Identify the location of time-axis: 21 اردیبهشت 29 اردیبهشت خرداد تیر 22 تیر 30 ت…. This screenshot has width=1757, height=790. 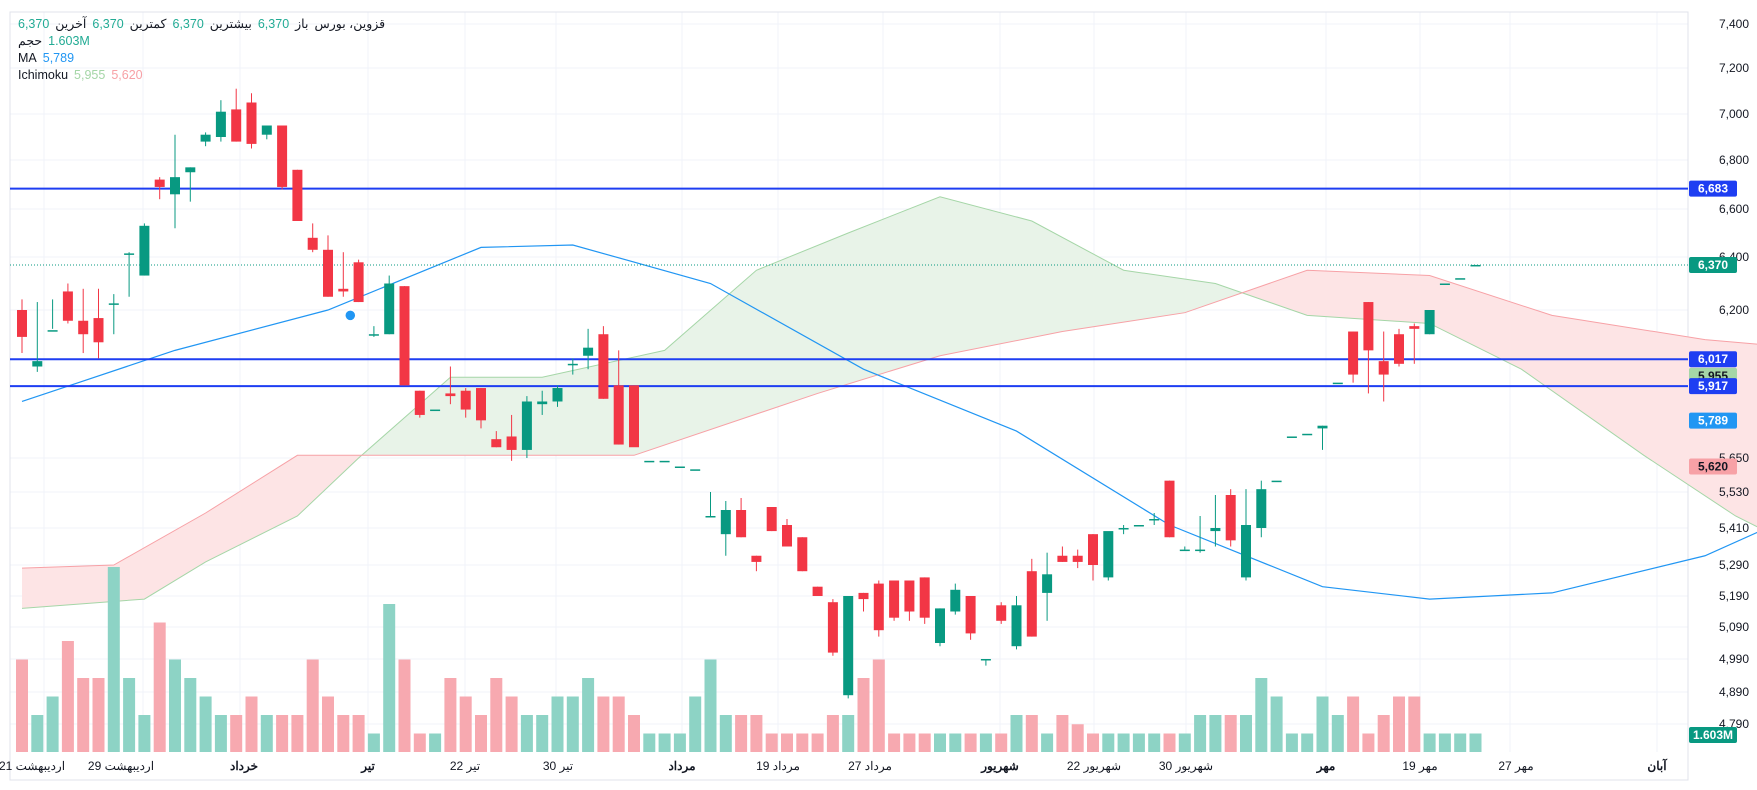
(834, 765).